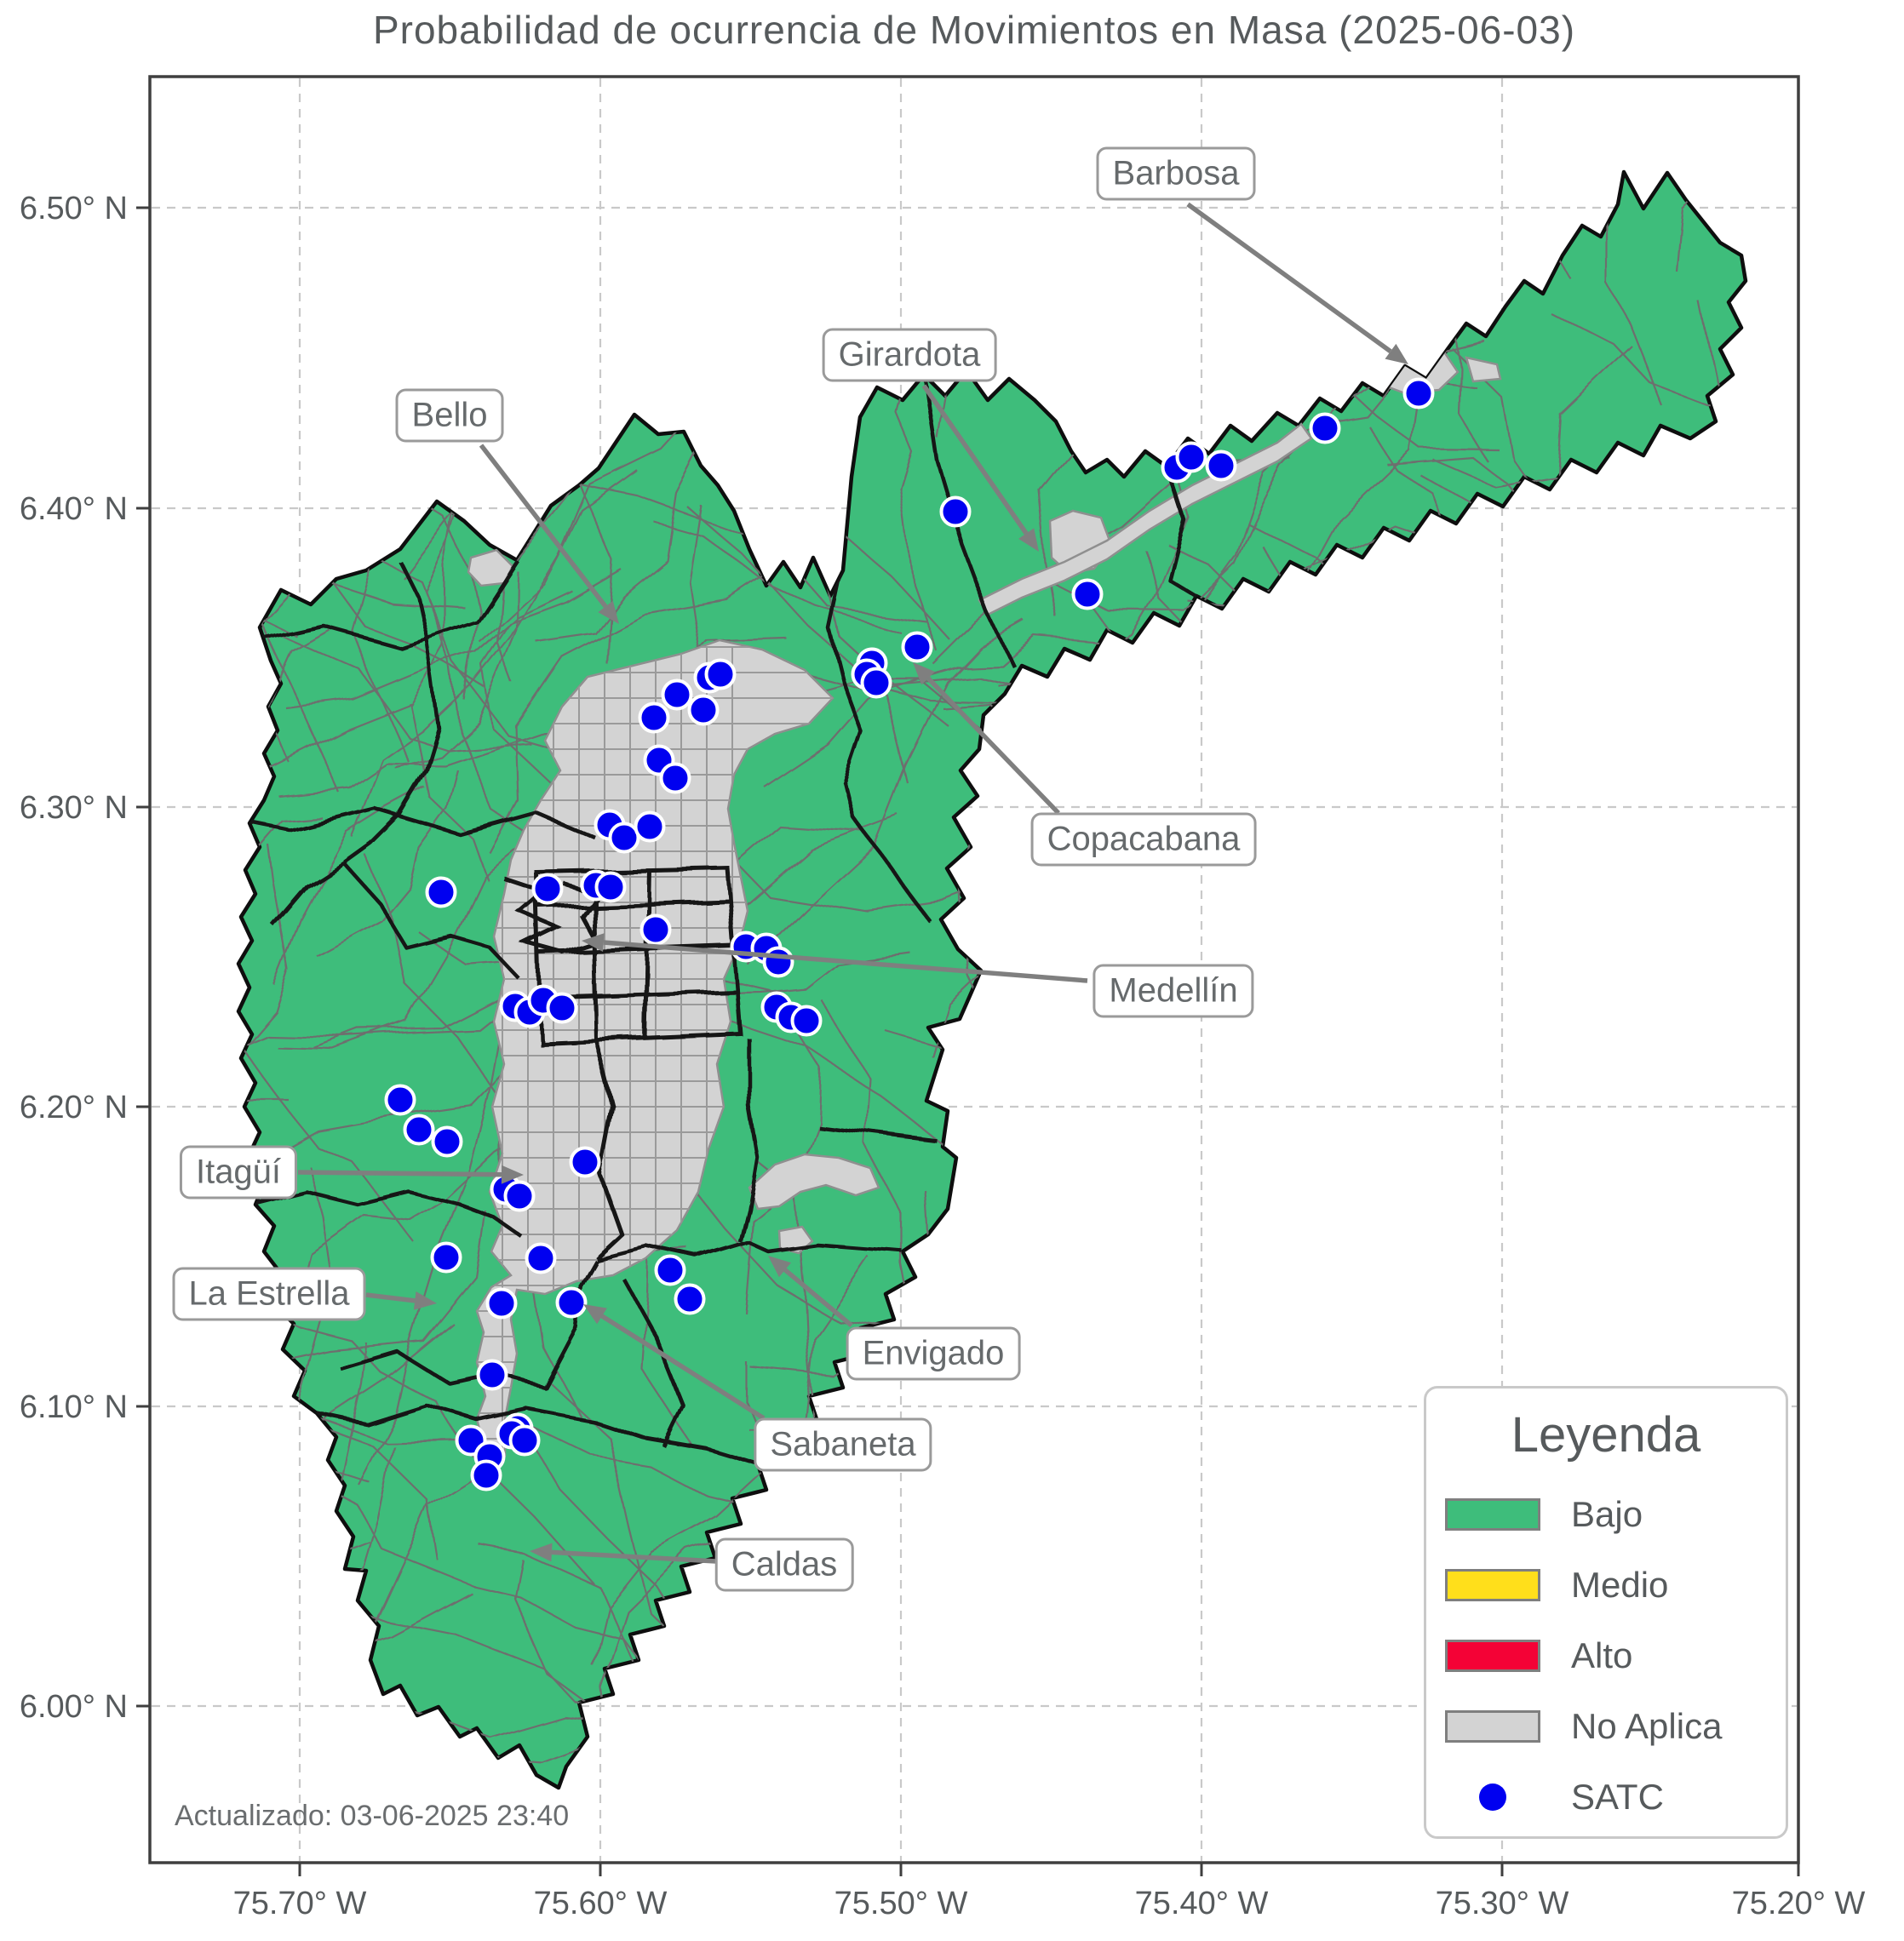  Describe the element at coordinates (1606, 1514) in the screenshot. I see `legend-item-bajo: Bajo` at that location.